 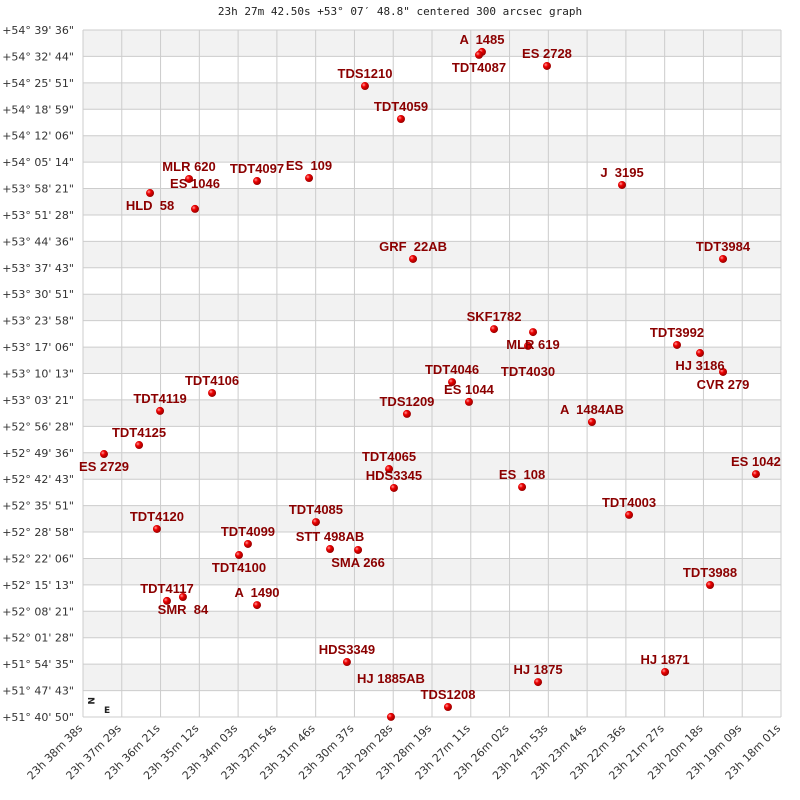 I want to click on y-tick-label: +53° 44' 36", so click(x=38, y=241).